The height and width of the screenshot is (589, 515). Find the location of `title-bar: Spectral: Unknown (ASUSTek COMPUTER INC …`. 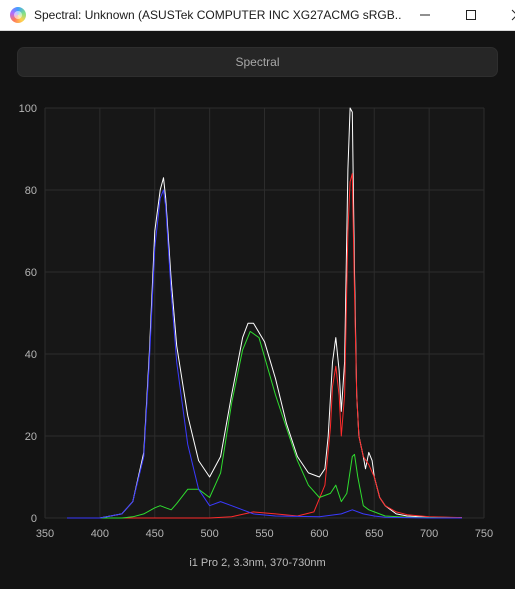

title-bar: Spectral: Unknown (ASUSTek COMPUTER INC … is located at coordinates (257, 15).